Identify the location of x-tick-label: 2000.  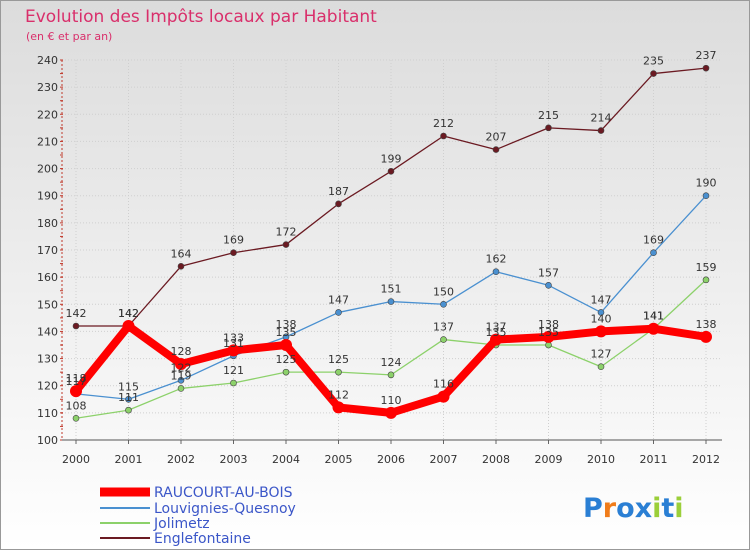
(76, 459).